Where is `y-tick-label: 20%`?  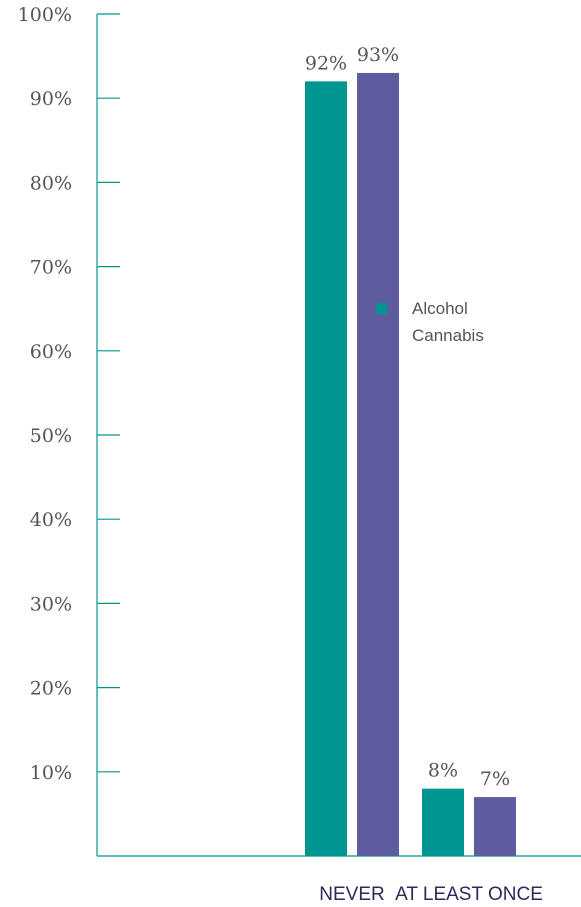
y-tick-label: 20% is located at coordinates (51, 689).